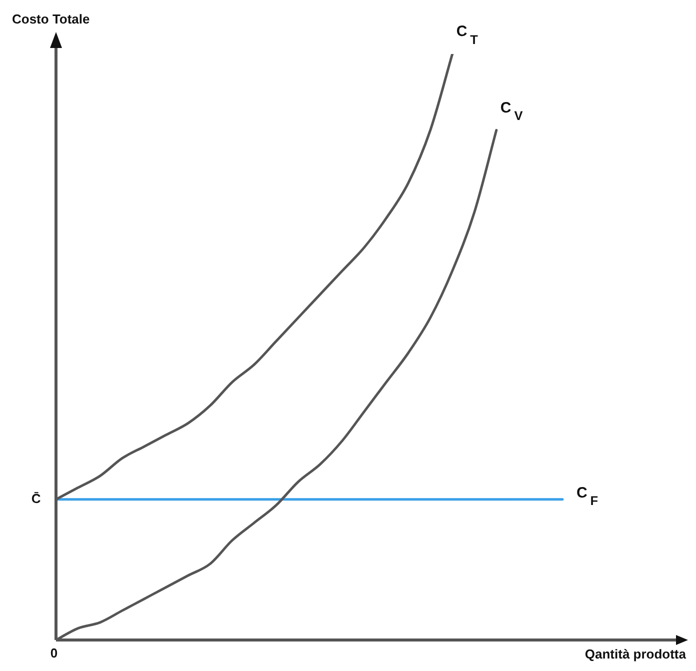 The image size is (696, 671). What do you see at coordinates (51, 19) in the screenshot?
I see `y-axis-title: Costo Totale` at bounding box center [51, 19].